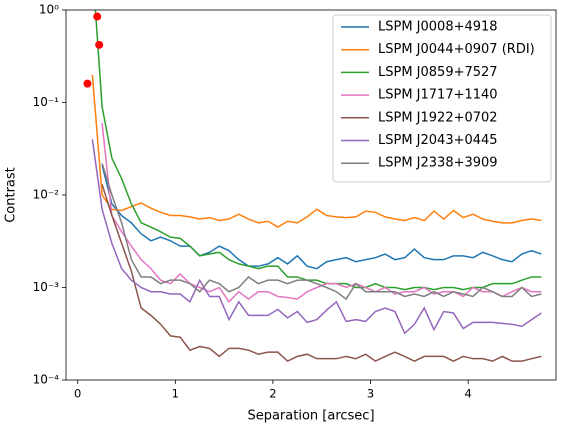 The image size is (564, 426). I want to click on legend-label: LSPM J1922+0702, so click(438, 117).